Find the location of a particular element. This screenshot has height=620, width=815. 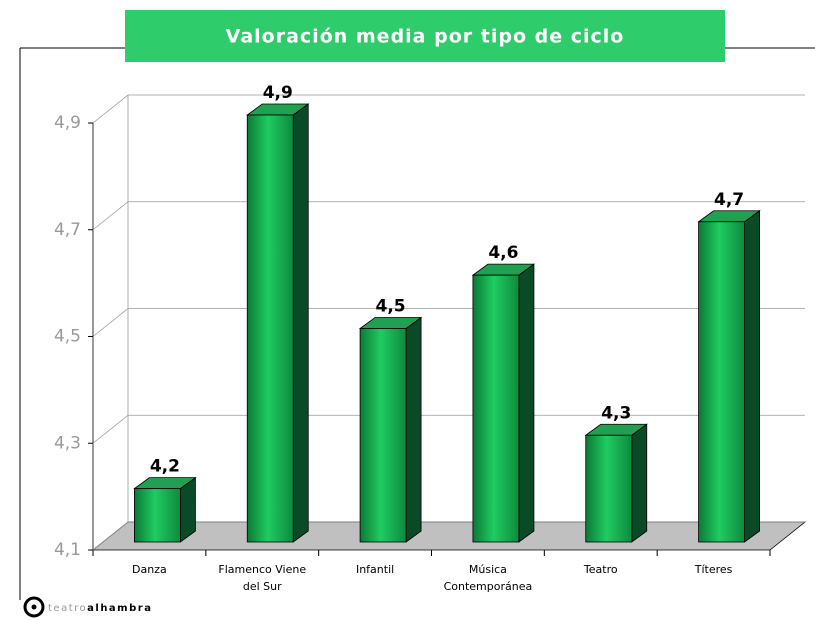

title-box is located at coordinates (425, 36).